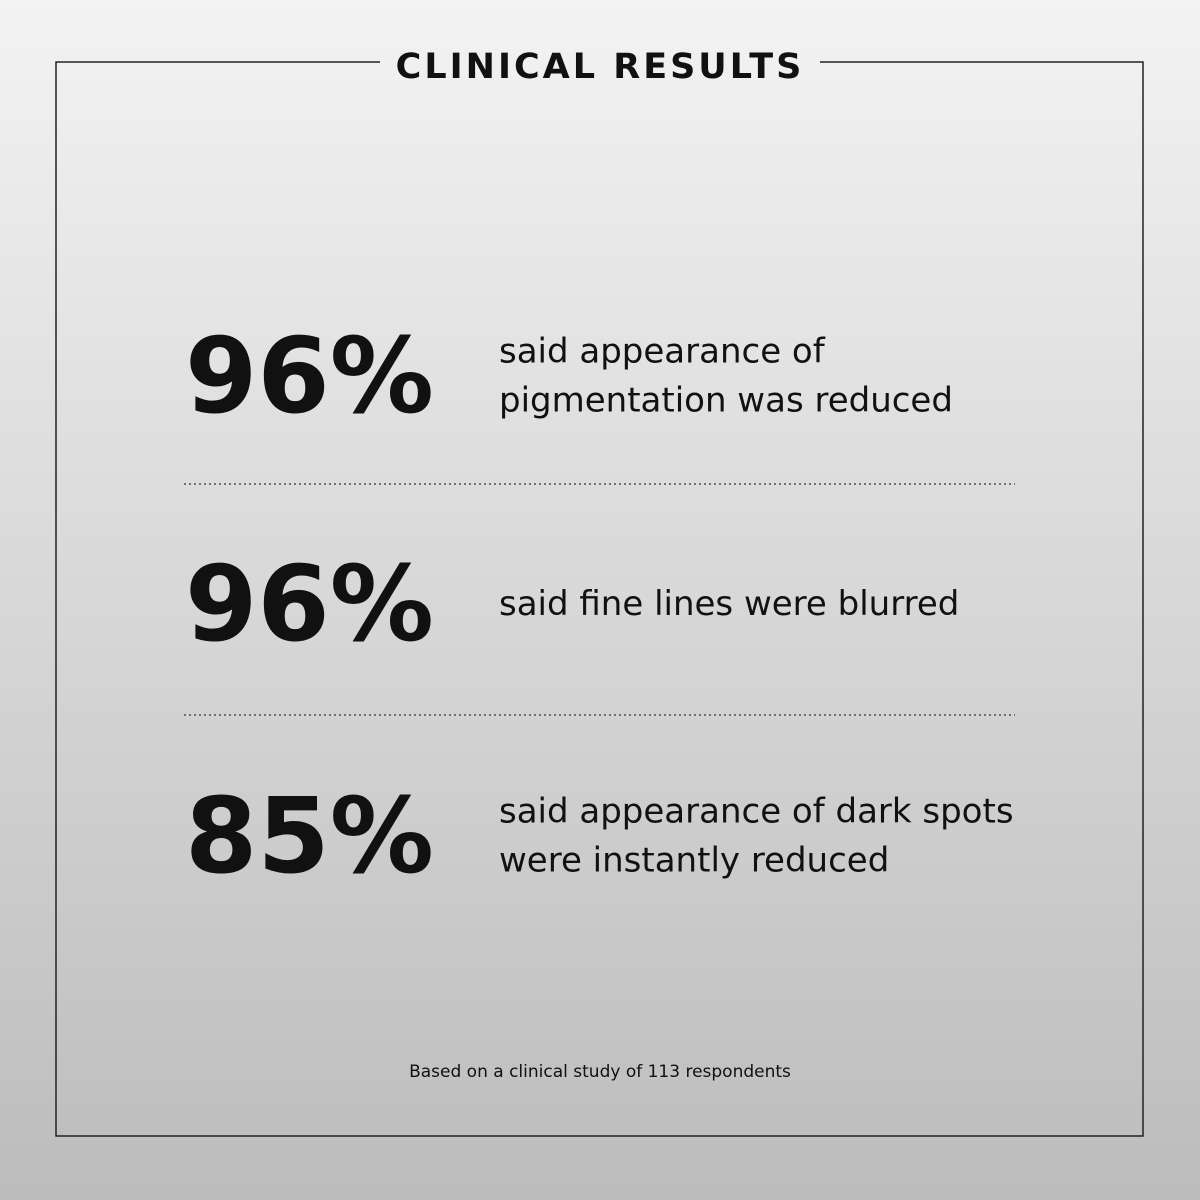 Image resolution: width=1200 pixels, height=1200 pixels. Describe the element at coordinates (729, 604) in the screenshot. I see `stat-description: said fine lines were blurred` at that location.